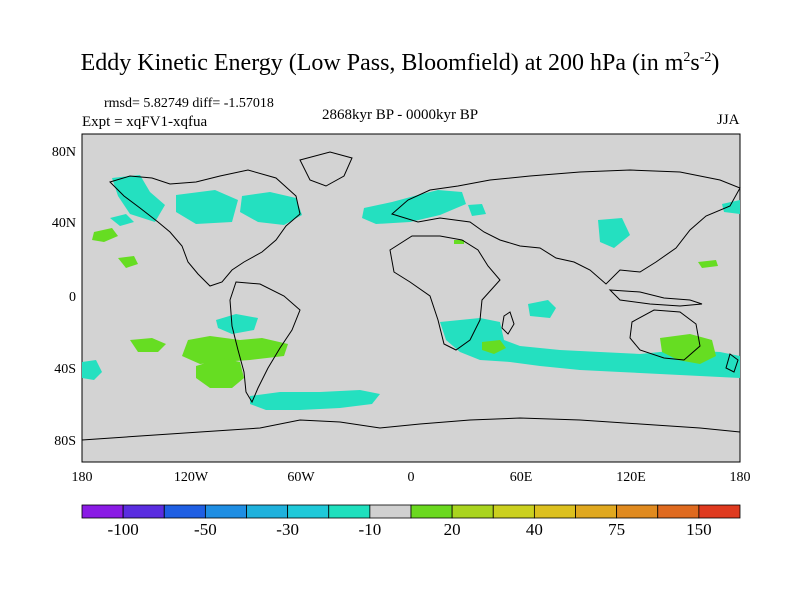  What do you see at coordinates (72, 297) in the screenshot?
I see `lat-tick-0: 0` at bounding box center [72, 297].